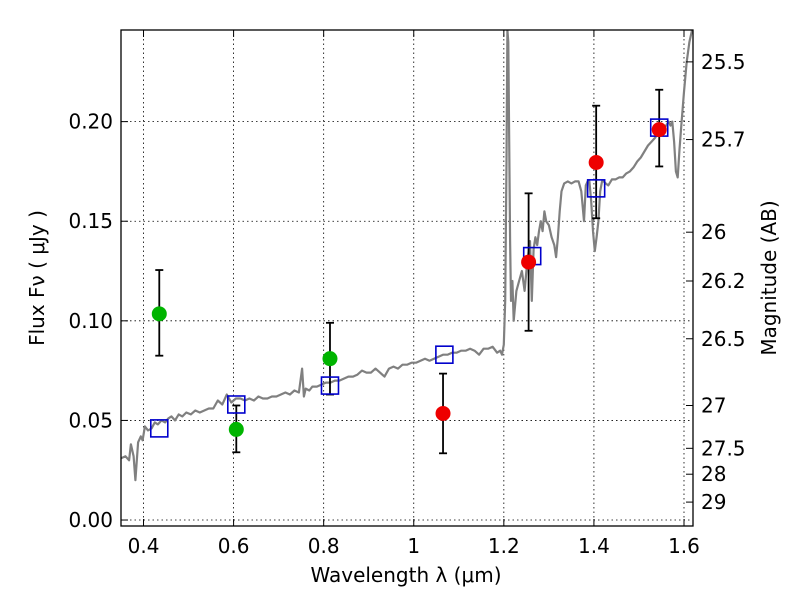  I want to click on y-tick-label: 0.05, so click(90, 420).